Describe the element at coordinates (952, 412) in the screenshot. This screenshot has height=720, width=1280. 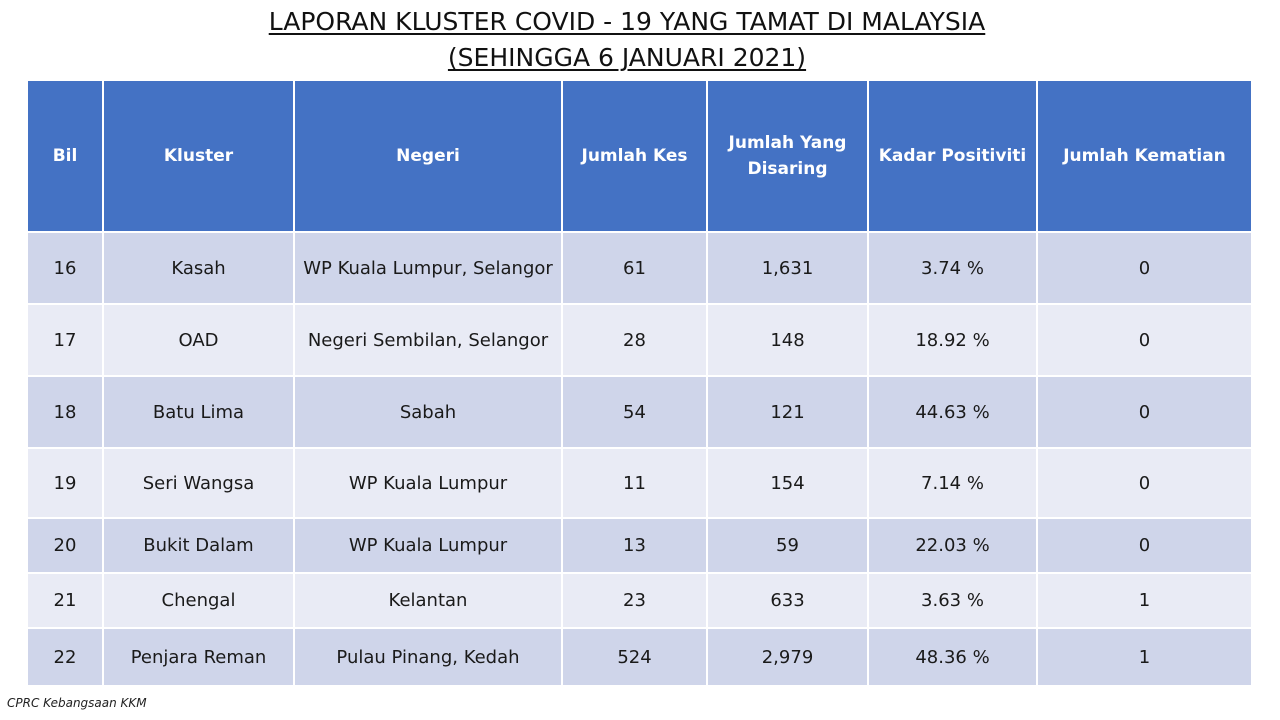
I see `cell-kadar-positiviti: 44.63 %` at that location.